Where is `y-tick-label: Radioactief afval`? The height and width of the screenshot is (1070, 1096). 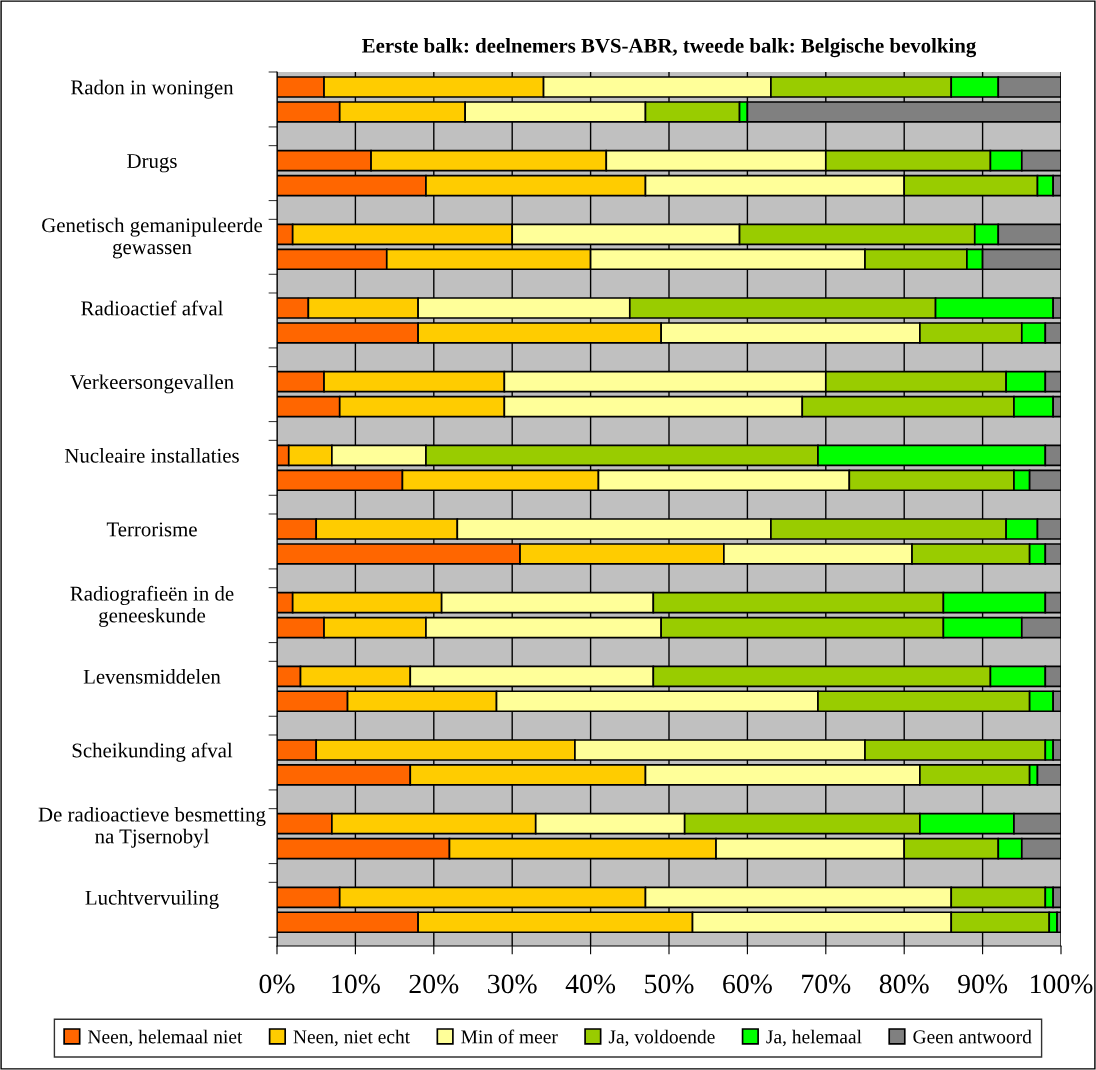 y-tick-label: Radioactief afval is located at coordinates (152, 308).